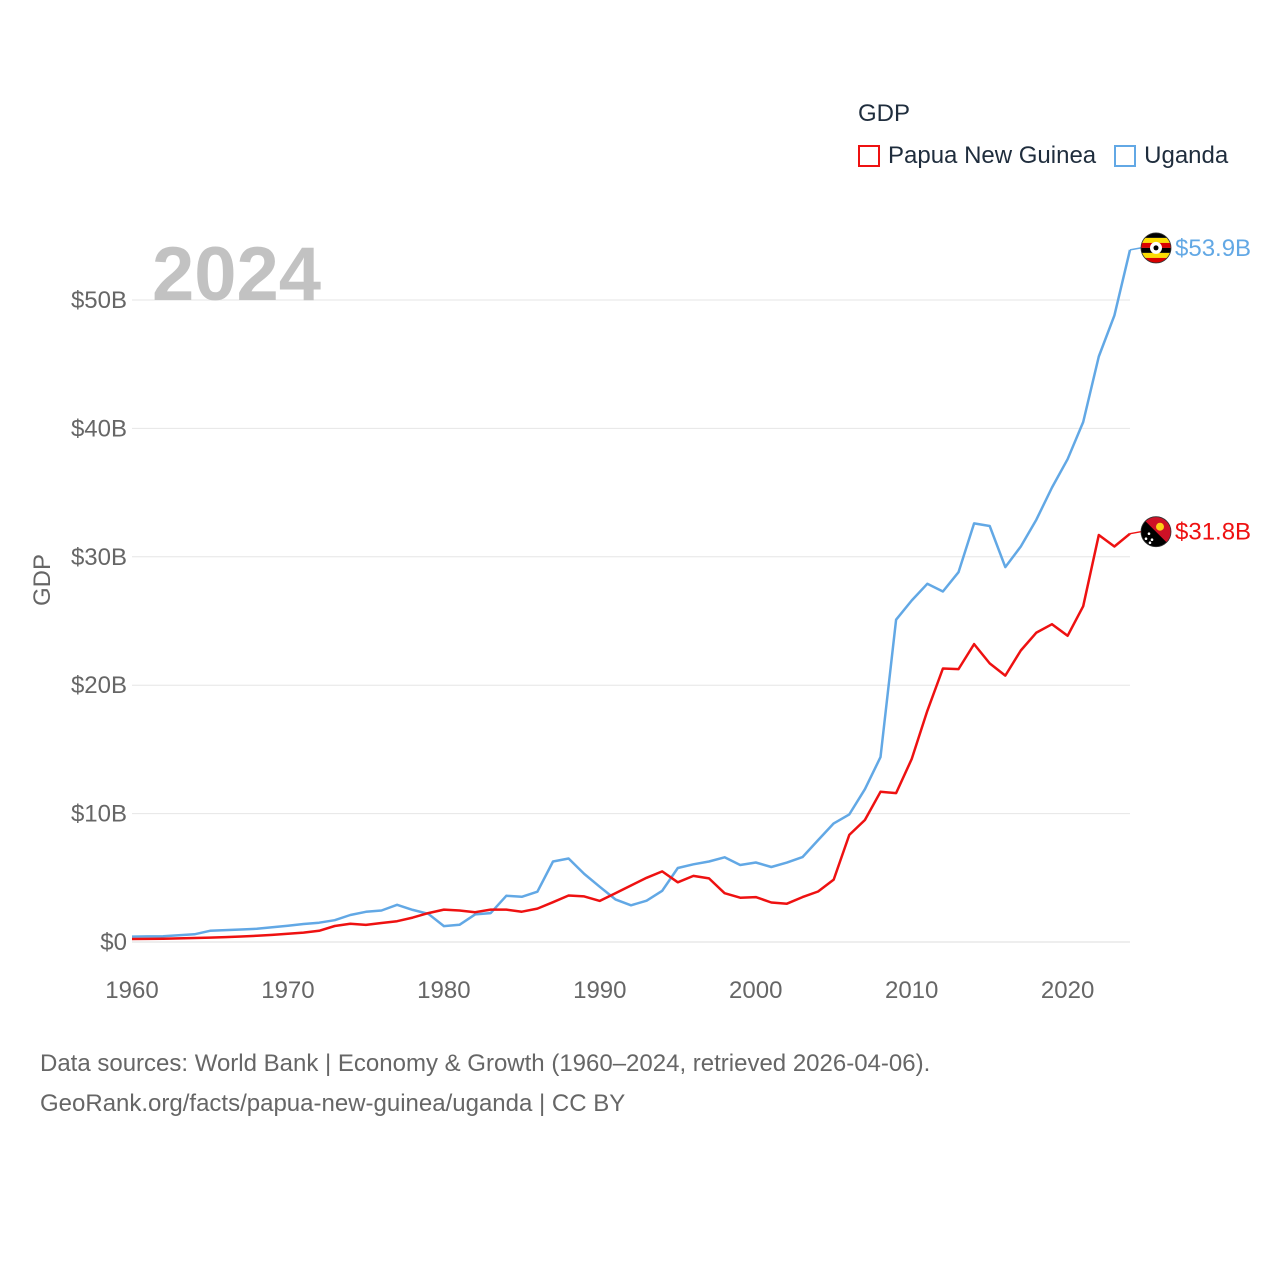  Describe the element at coordinates (236, 274) in the screenshot. I see `year-label: 2024` at that location.